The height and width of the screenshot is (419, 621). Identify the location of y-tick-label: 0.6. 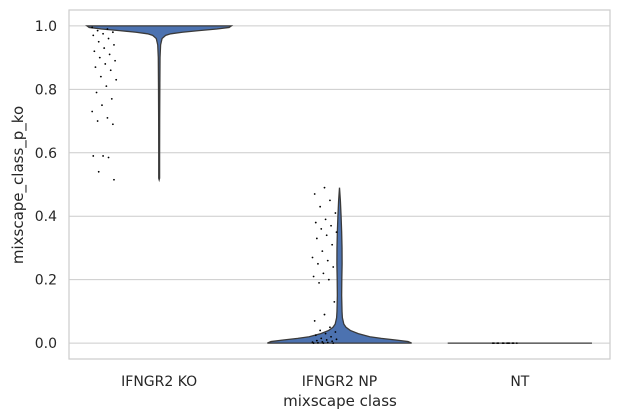
(46, 154).